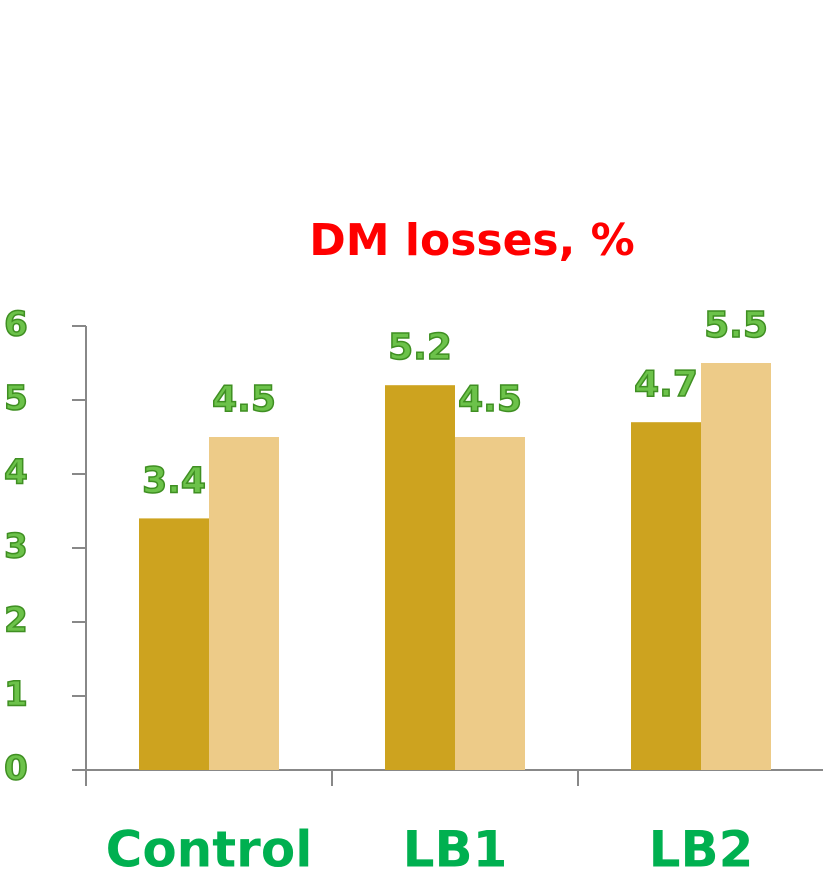 This screenshot has width=823, height=876. I want to click on y-tick-label: 6, so click(16, 325).